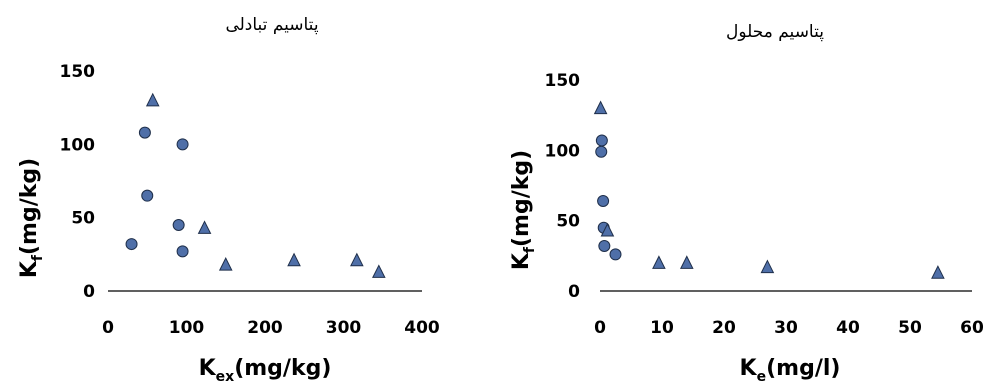  Describe the element at coordinates (255, 185) in the screenshot. I see `data-points` at that location.